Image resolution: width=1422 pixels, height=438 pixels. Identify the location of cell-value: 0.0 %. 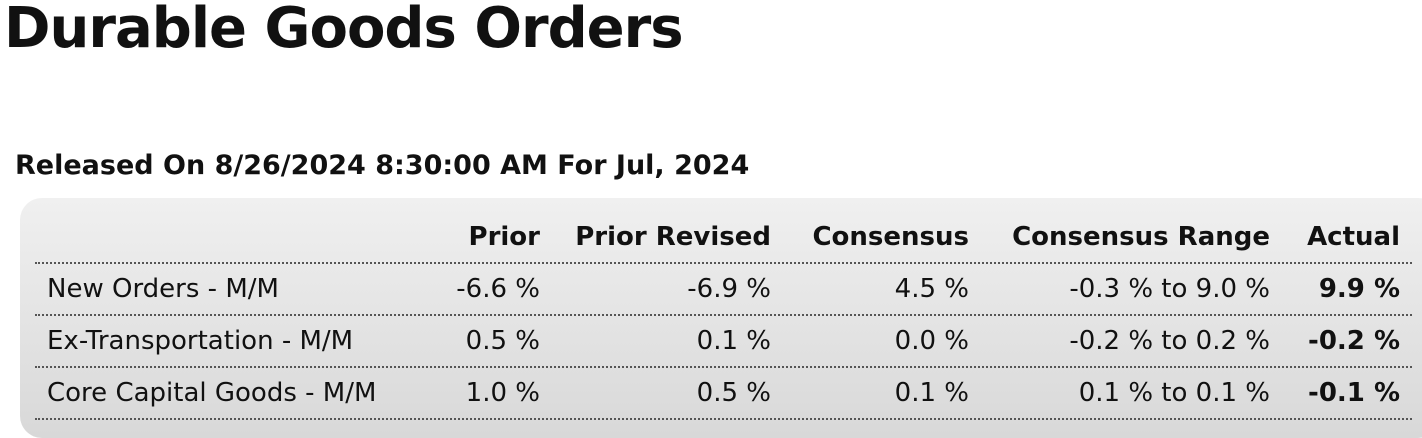
(931, 341).